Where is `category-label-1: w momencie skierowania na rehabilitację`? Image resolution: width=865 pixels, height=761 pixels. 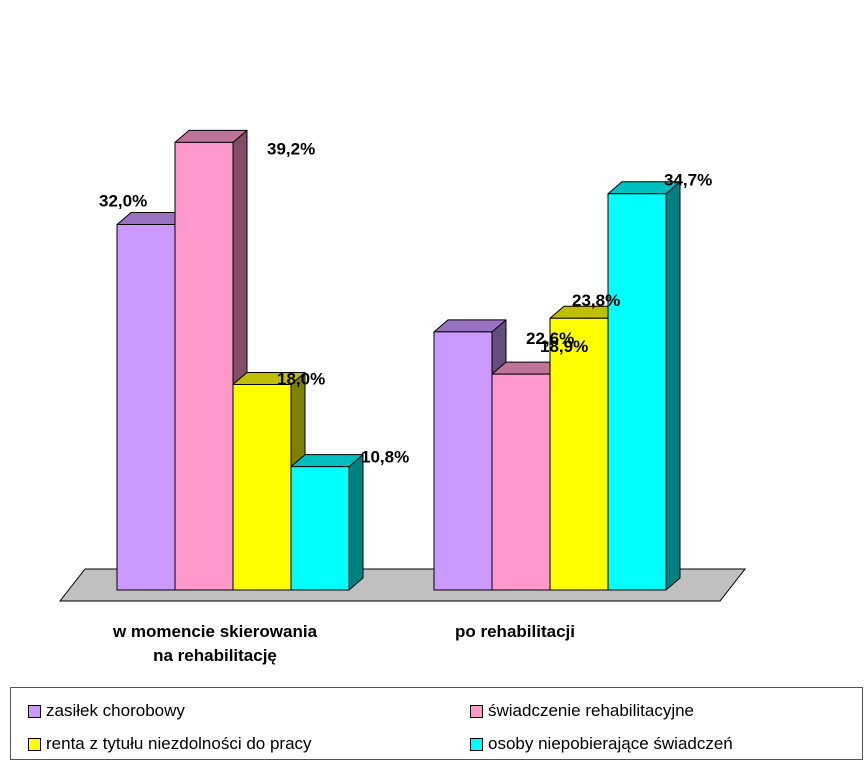 category-label-1: w momencie skierowania na rehabilitację is located at coordinates (215, 644).